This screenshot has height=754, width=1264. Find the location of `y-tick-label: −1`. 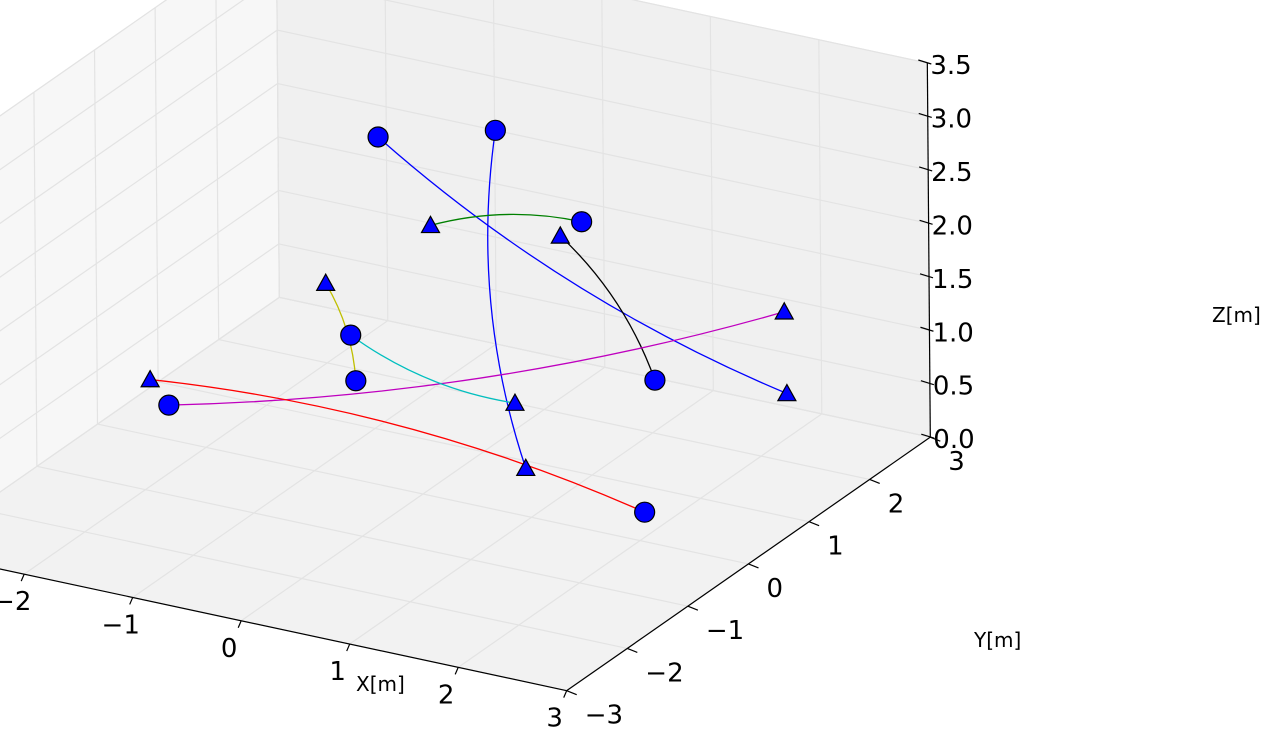

y-tick-label: −1 is located at coordinates (725, 631).